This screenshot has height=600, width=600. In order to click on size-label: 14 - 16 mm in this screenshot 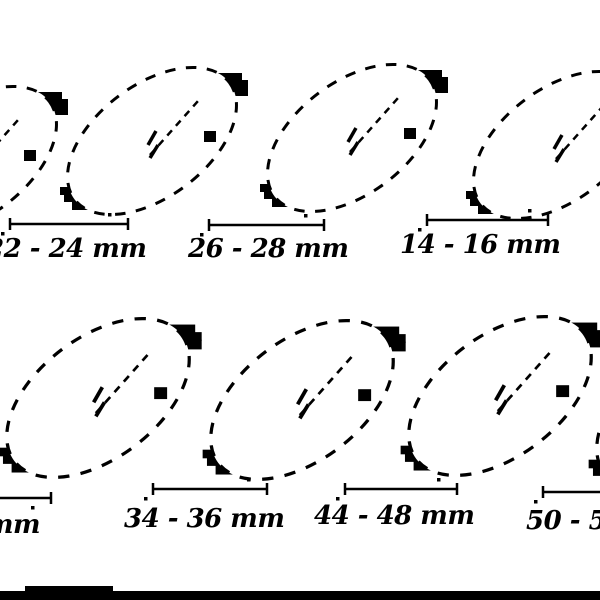, I will do `click(480, 245)`.